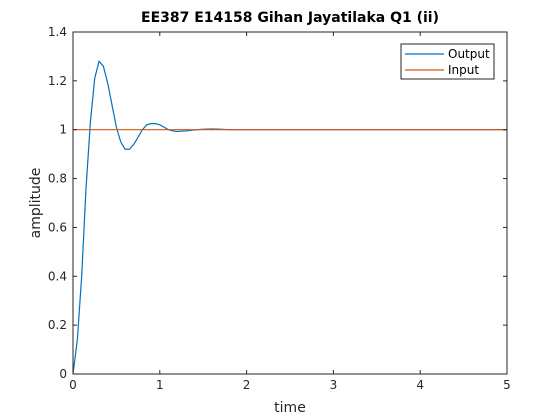 This screenshot has width=560, height=420. Describe the element at coordinates (290, 408) in the screenshot. I see `x-axis-label: time` at that location.